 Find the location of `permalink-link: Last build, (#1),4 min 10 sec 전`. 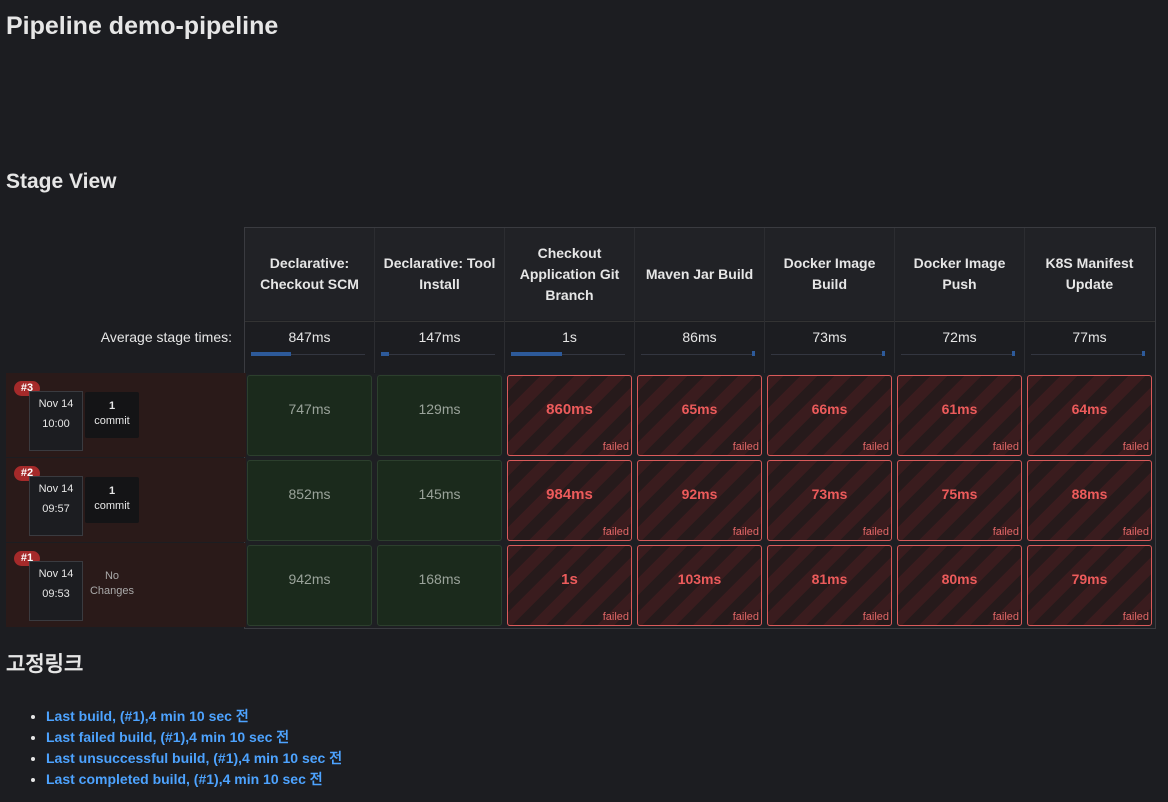

permalink-link: Last build, (#1),4 min 10 sec 전 is located at coordinates (147, 716).